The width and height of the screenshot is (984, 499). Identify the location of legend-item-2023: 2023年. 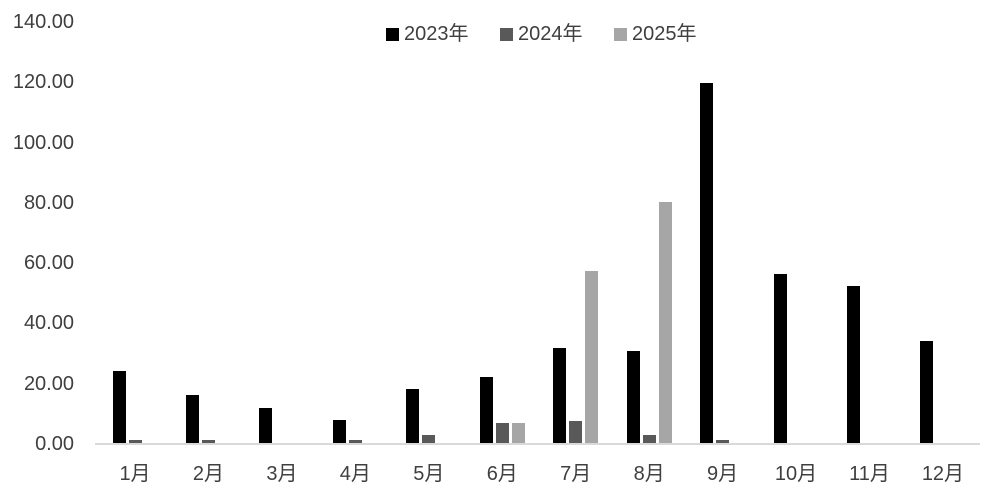
(427, 34).